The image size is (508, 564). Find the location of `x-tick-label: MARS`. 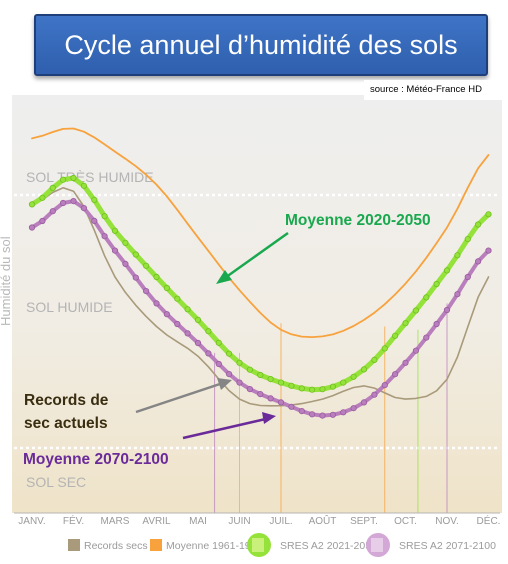

x-tick-label: MARS is located at coordinates (115, 521).